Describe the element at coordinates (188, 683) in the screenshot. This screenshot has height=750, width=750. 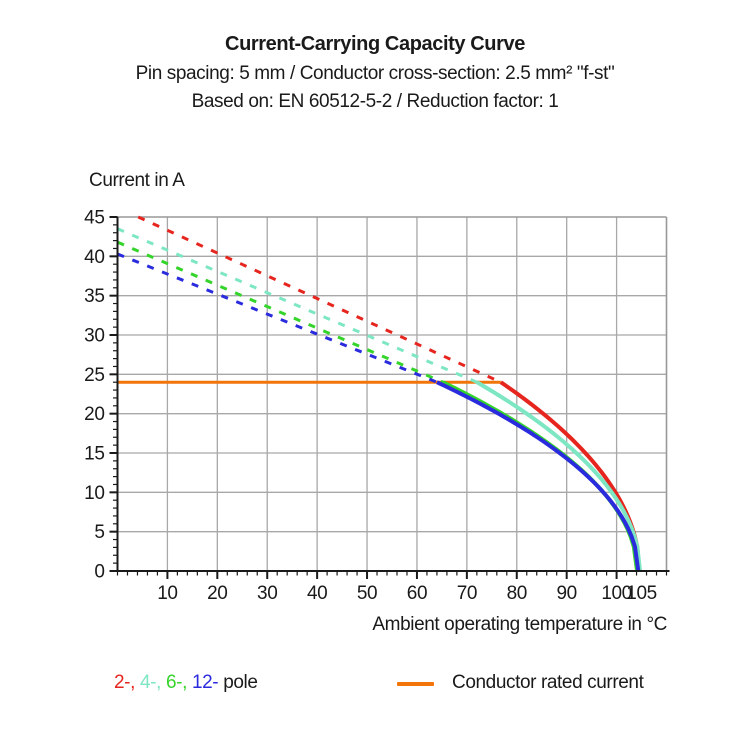
I see `legend-pole-counts: 2-, 4-, 6-, 12- pole` at that location.